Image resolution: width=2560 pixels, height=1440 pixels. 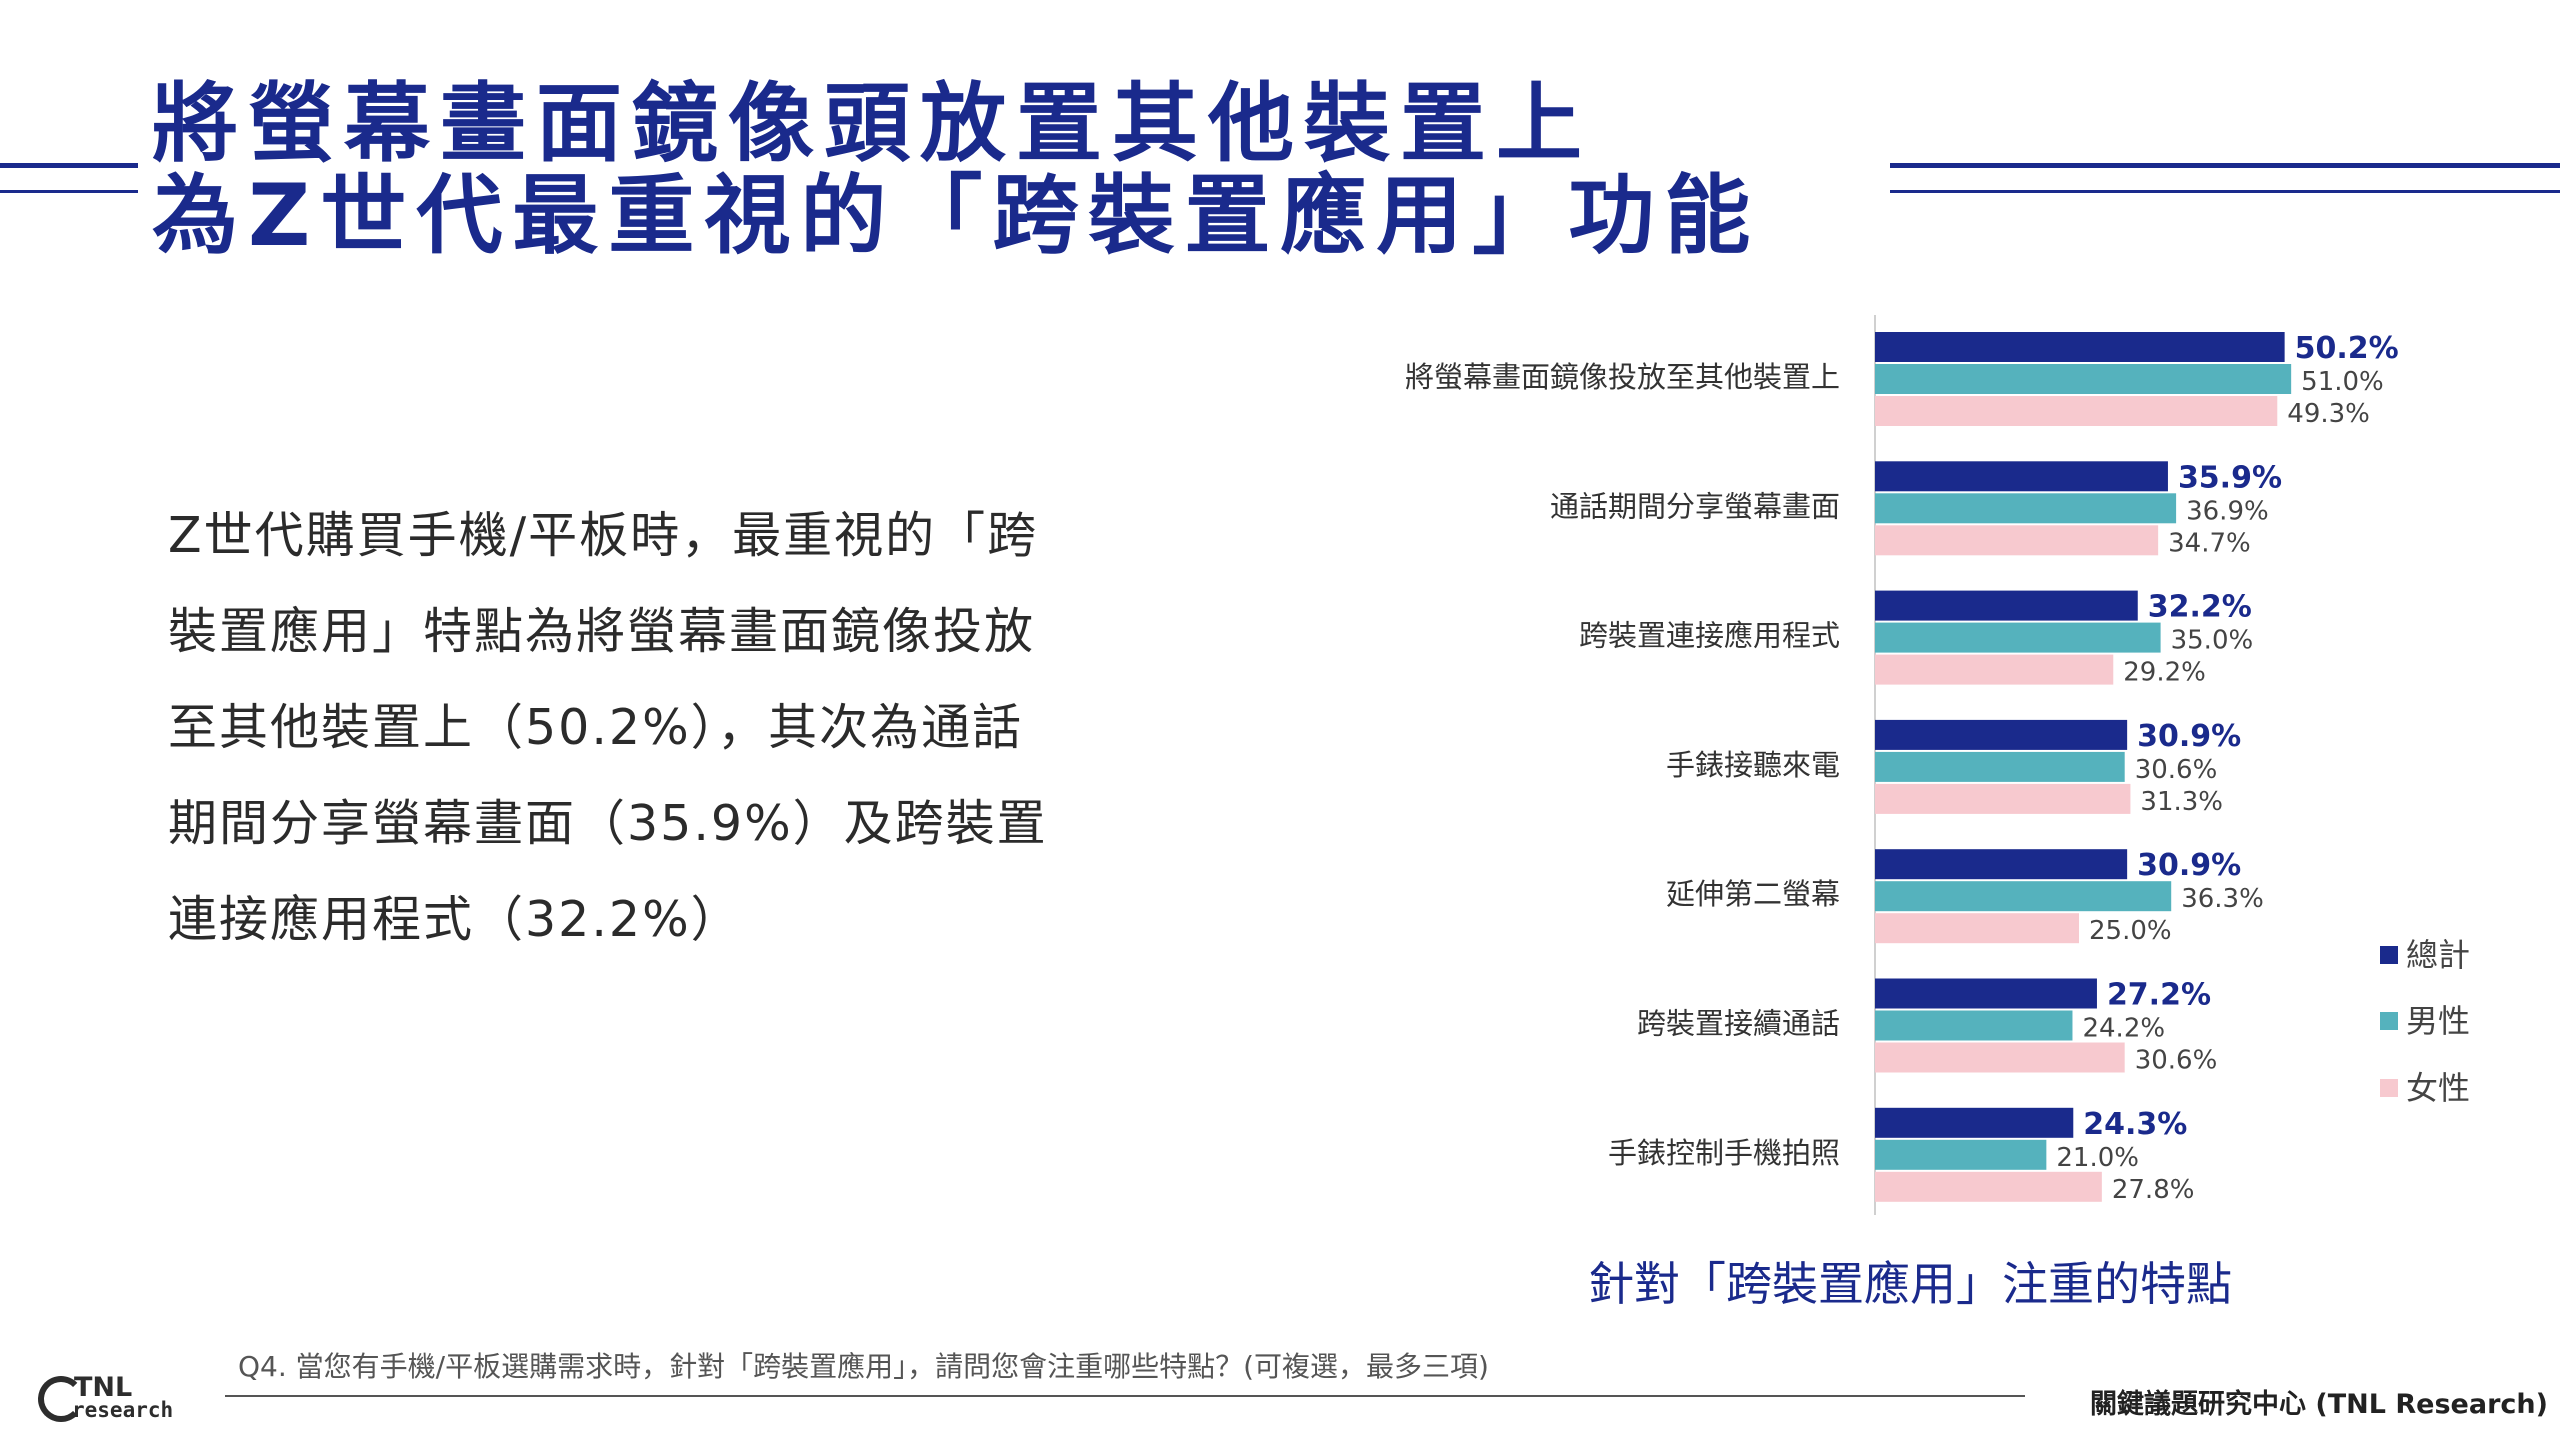 I want to click on logo-text-tnl: TNL, so click(x=103, y=1387).